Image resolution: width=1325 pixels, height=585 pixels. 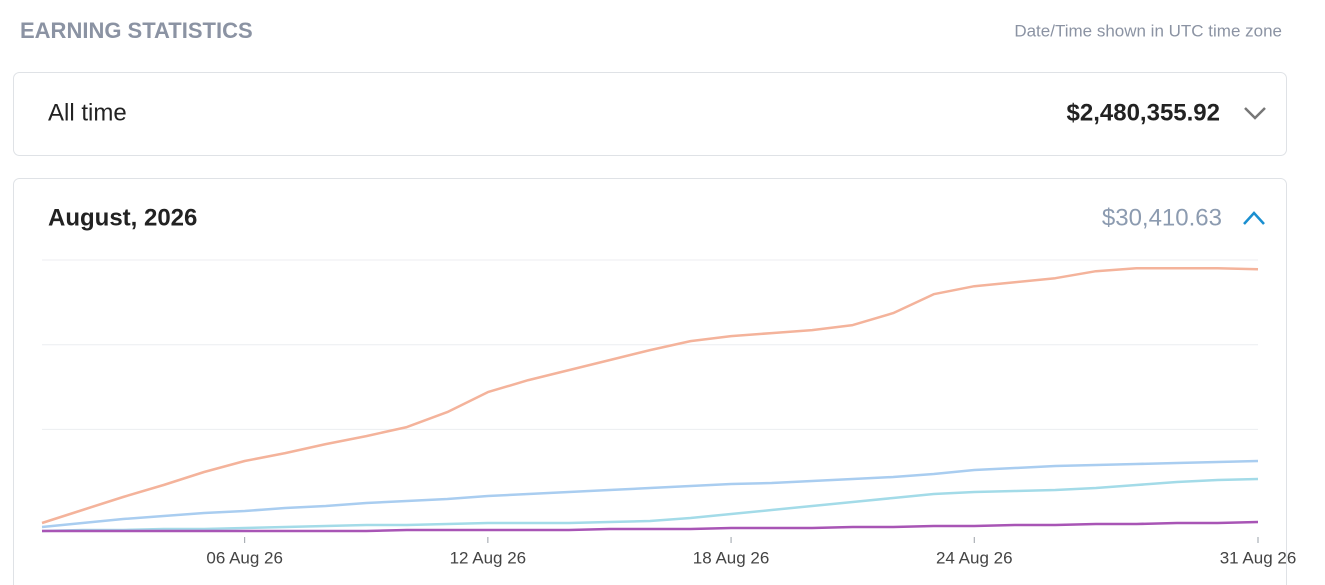 What do you see at coordinates (87, 112) in the screenshot?
I see `card-label: All time` at bounding box center [87, 112].